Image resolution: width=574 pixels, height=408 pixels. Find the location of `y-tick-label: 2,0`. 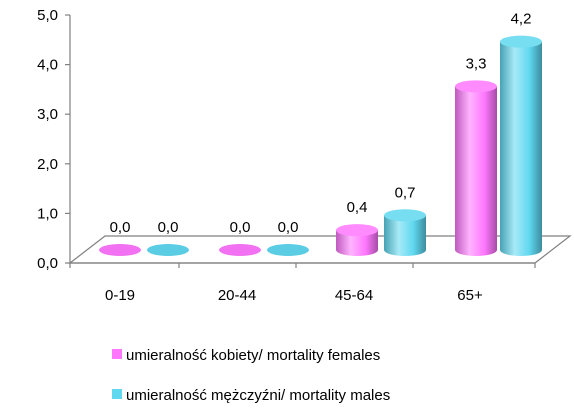

y-tick-label: 2,0 is located at coordinates (47, 164).